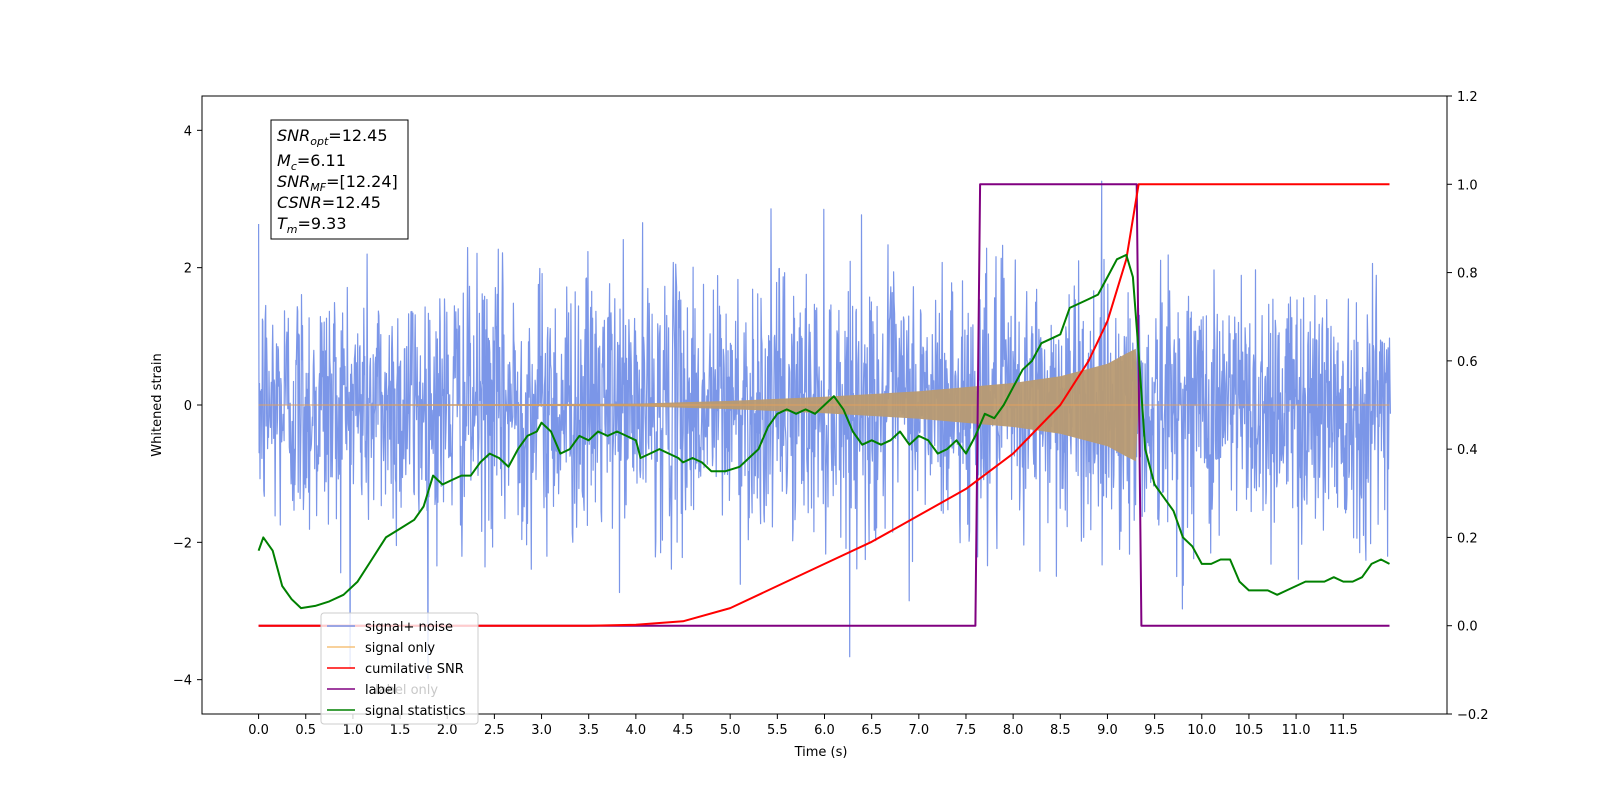 The height and width of the screenshot is (800, 1600). Describe the element at coordinates (406, 690) in the screenshot. I see `legend-hidden-label: label only` at that location.